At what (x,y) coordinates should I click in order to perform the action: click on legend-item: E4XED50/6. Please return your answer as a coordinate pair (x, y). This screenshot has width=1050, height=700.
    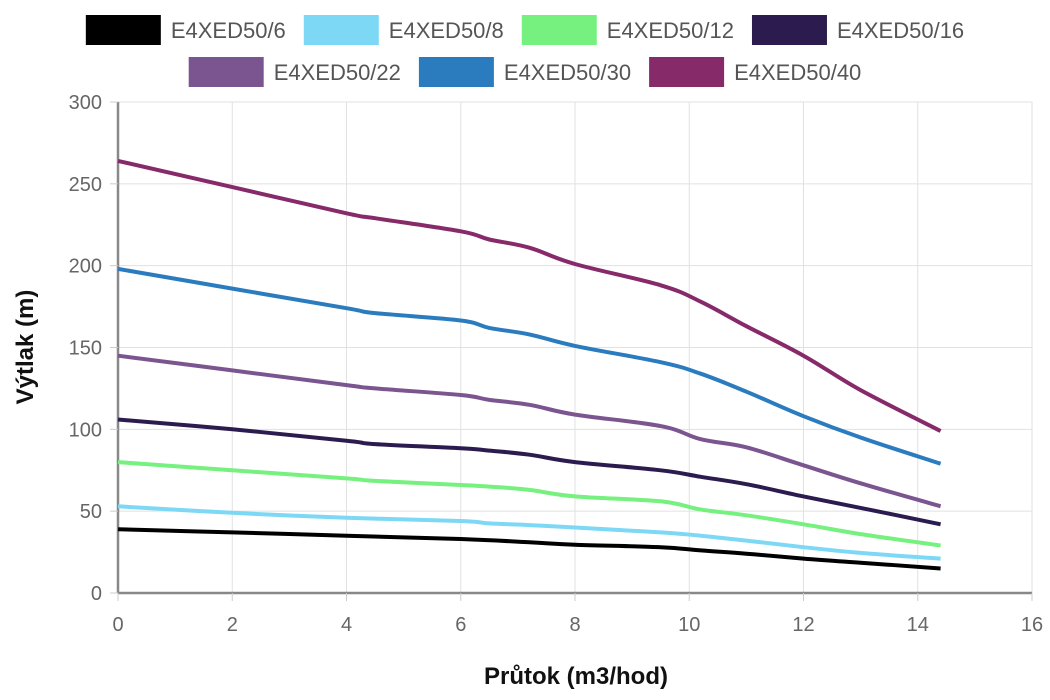
    Looking at the image, I should click on (185, 30).